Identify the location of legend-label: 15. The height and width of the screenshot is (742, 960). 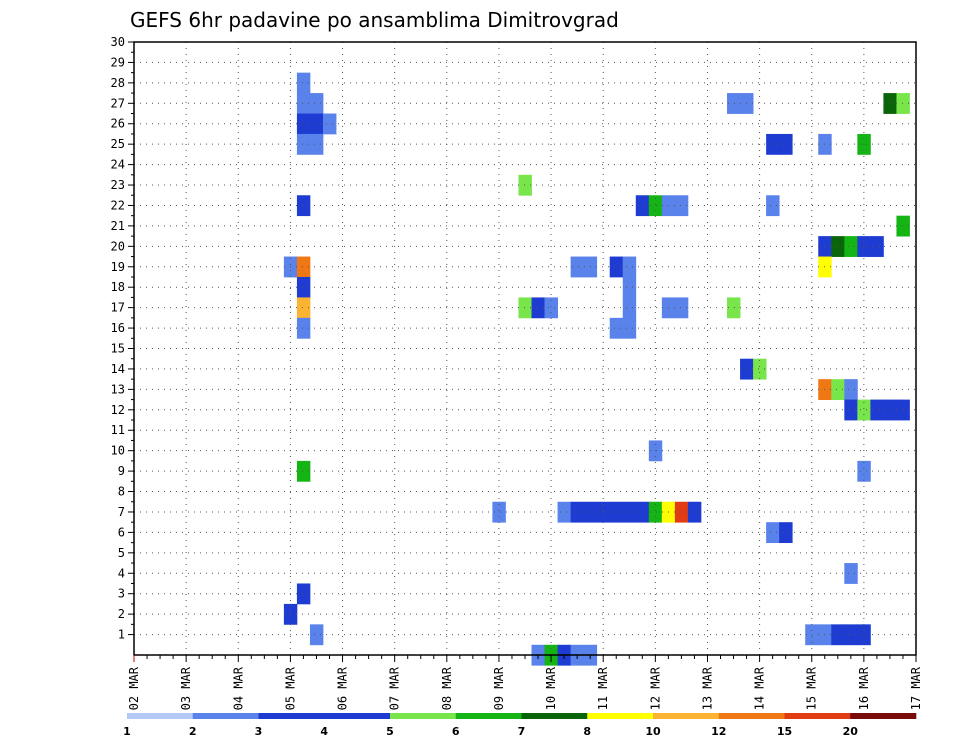
(784, 731).